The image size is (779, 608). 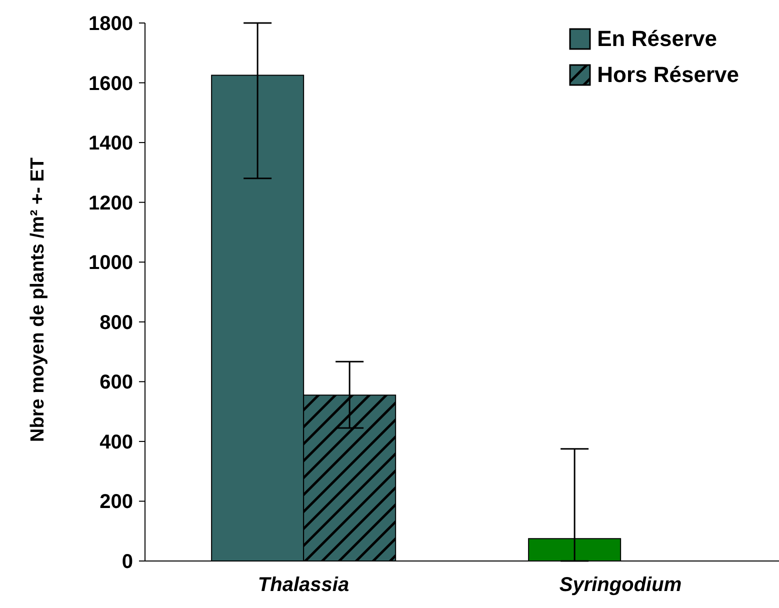 I want to click on y-tick-label: 400, so click(x=116, y=442).